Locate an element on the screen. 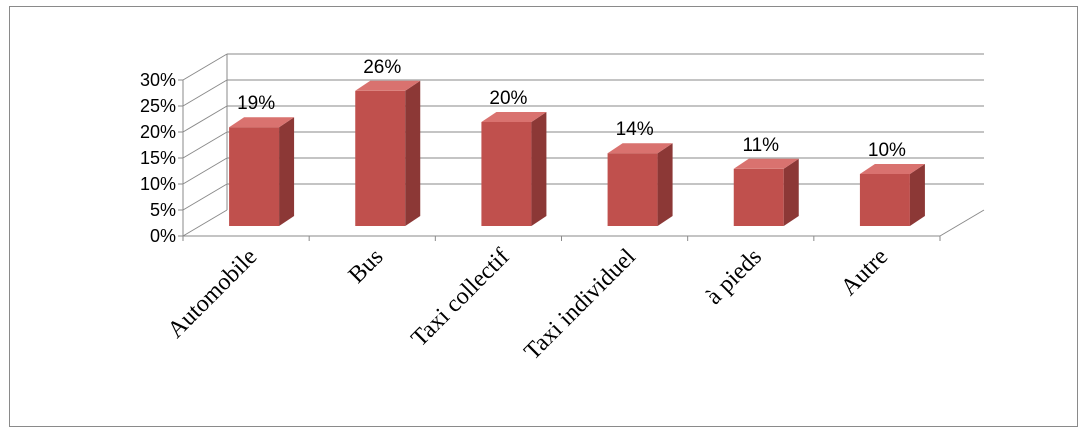 This screenshot has width=1089, height=434. data-label: 26% is located at coordinates (382, 67).